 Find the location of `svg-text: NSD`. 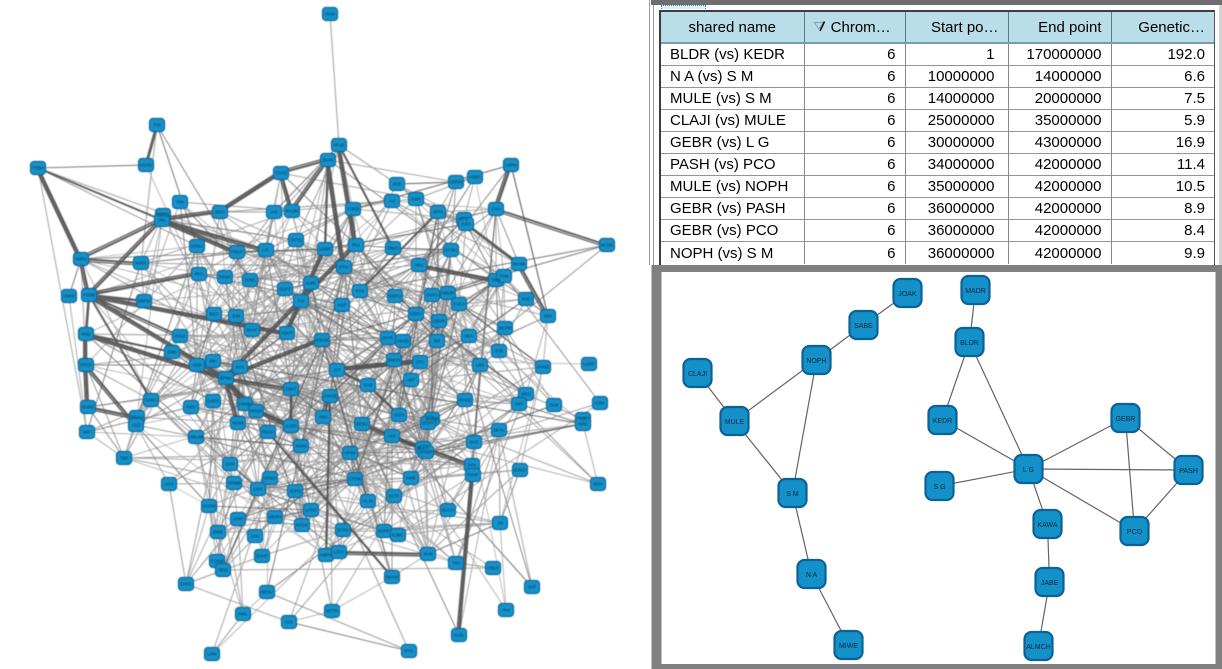

svg-text: NSD is located at coordinates (86, 334).